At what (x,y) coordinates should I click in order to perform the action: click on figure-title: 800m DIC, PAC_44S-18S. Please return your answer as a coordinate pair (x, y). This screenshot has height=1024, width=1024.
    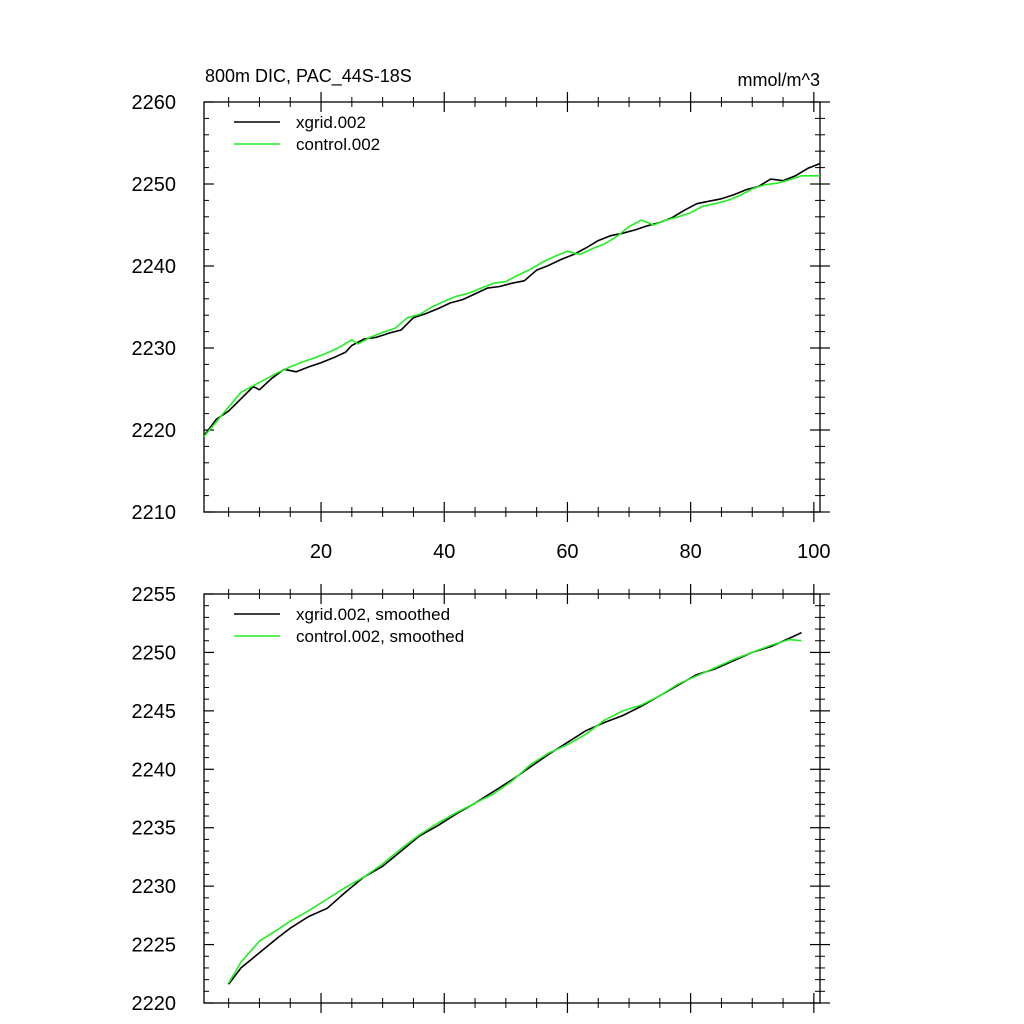
    Looking at the image, I should click on (308, 76).